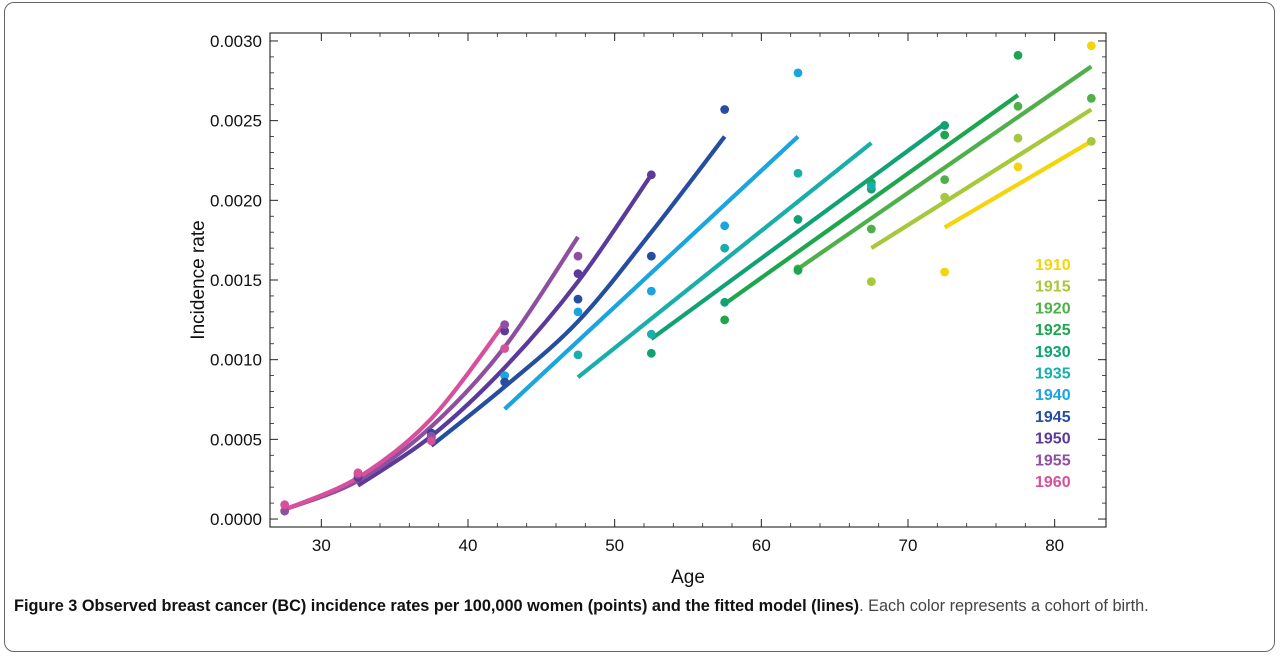 The width and height of the screenshot is (1282, 656). Describe the element at coordinates (46, 606) in the screenshot. I see `caption-label: Figure 3` at that location.